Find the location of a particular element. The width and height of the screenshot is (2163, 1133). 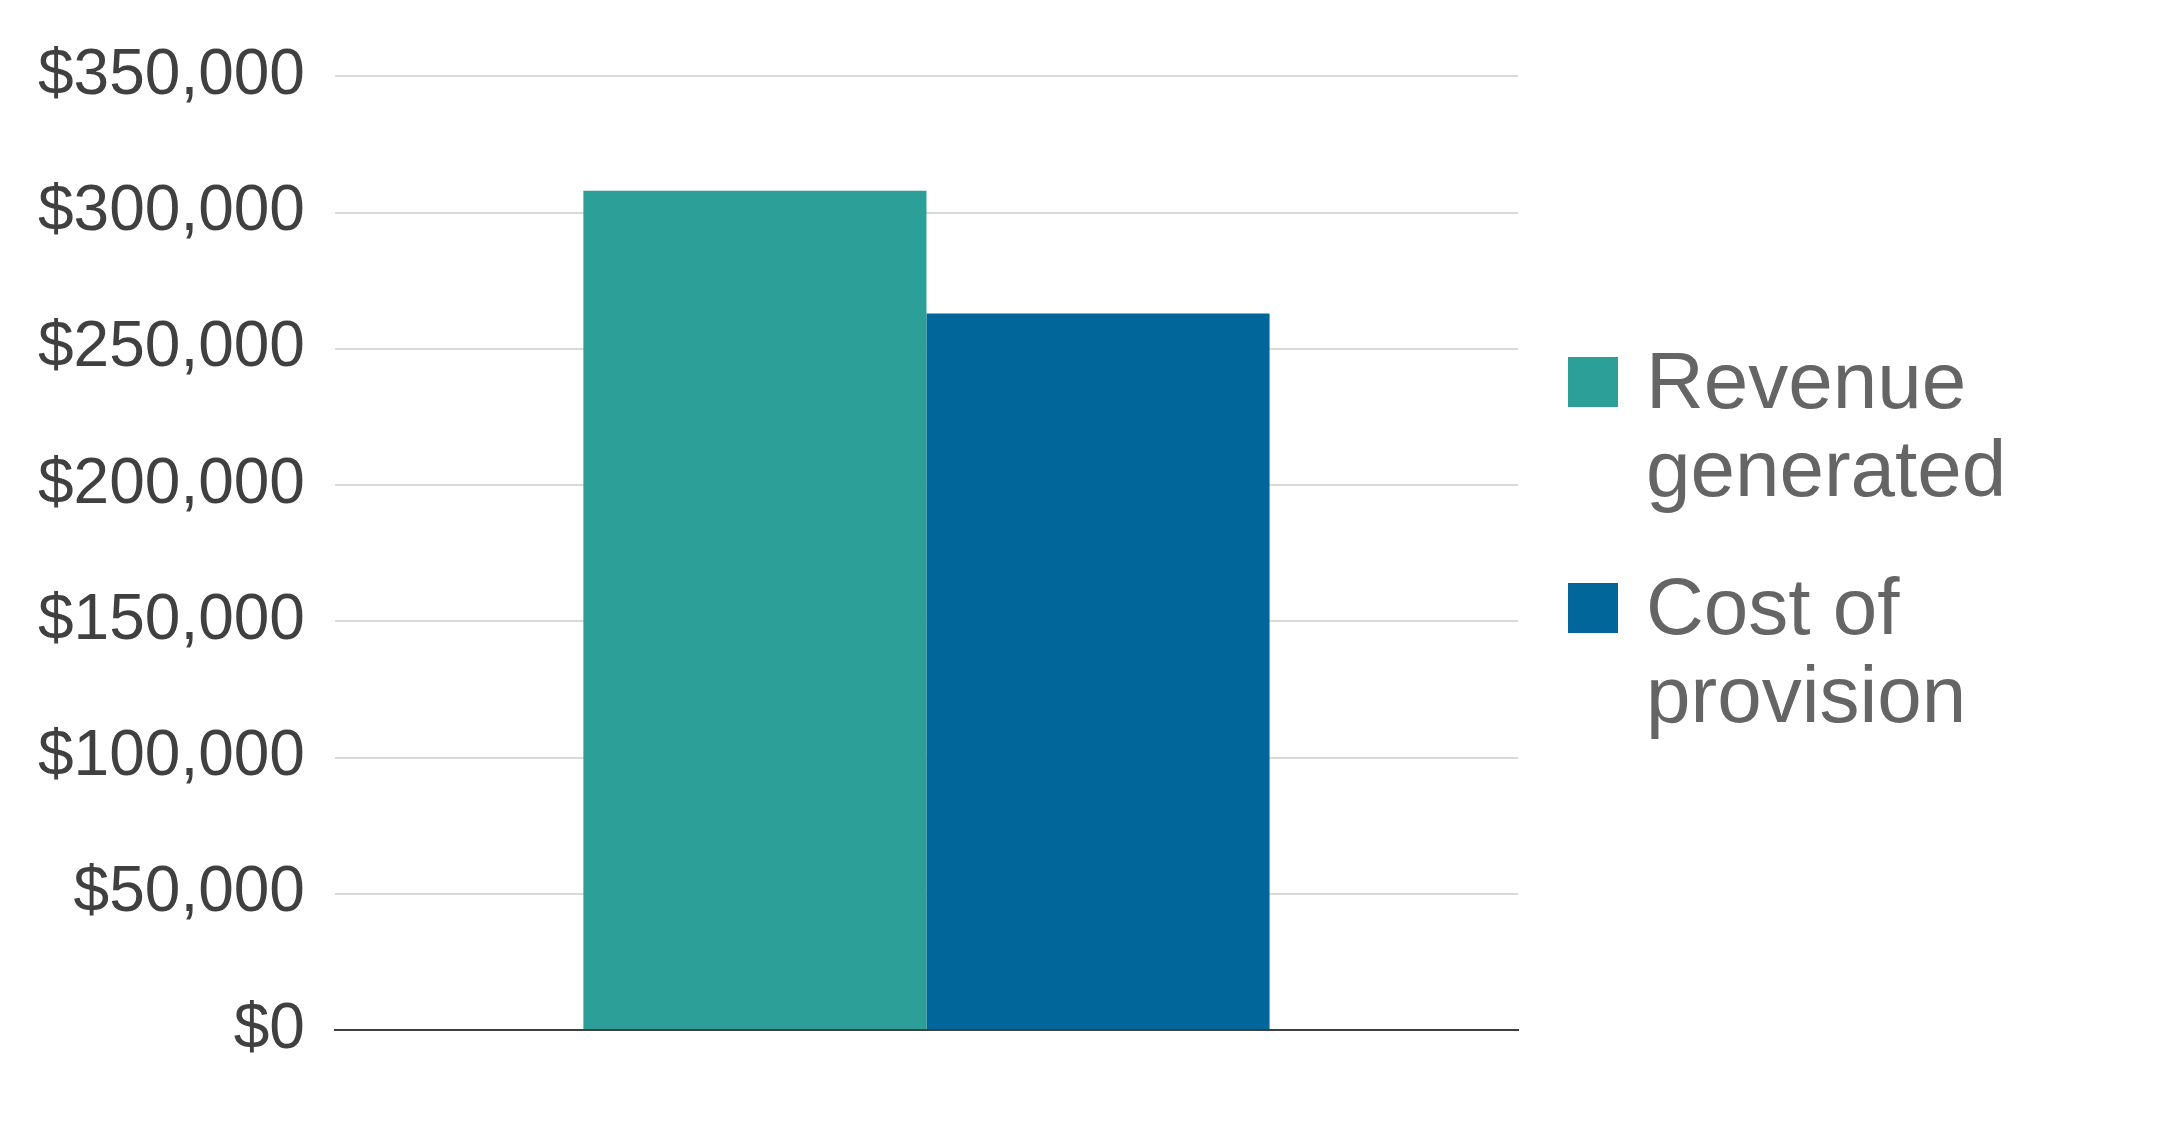

y-tick-label: $350,000 is located at coordinates (171, 72).